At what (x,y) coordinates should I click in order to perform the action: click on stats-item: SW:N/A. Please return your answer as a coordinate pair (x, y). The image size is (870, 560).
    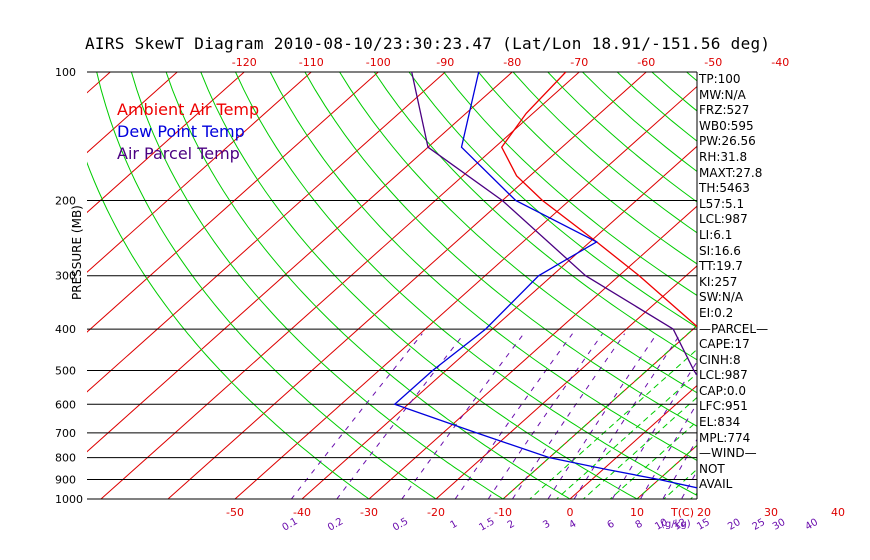
    Looking at the image, I should click on (721, 297).